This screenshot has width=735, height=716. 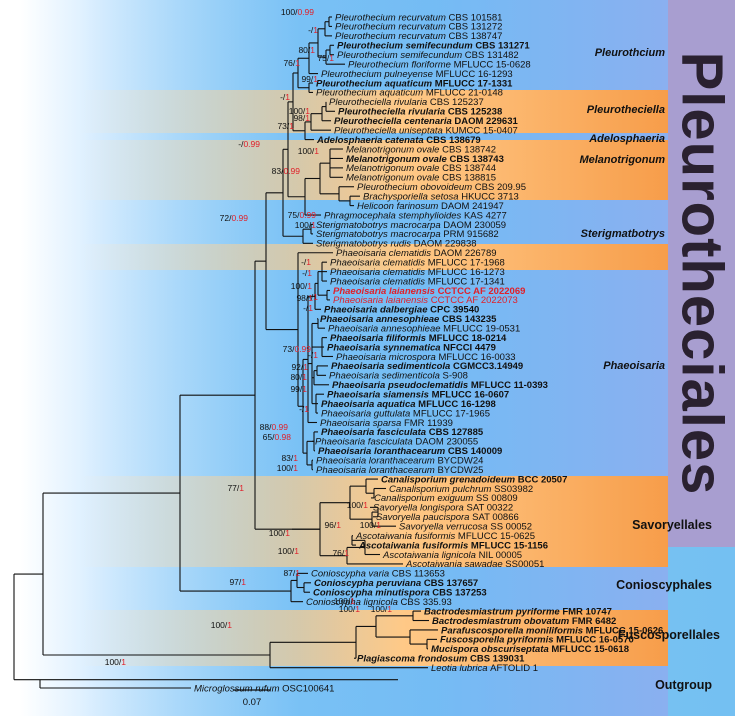 I want to click on leaf-label: Mucispora obscuriseptata MFLUCC 15-0618, so click(x=530, y=649).